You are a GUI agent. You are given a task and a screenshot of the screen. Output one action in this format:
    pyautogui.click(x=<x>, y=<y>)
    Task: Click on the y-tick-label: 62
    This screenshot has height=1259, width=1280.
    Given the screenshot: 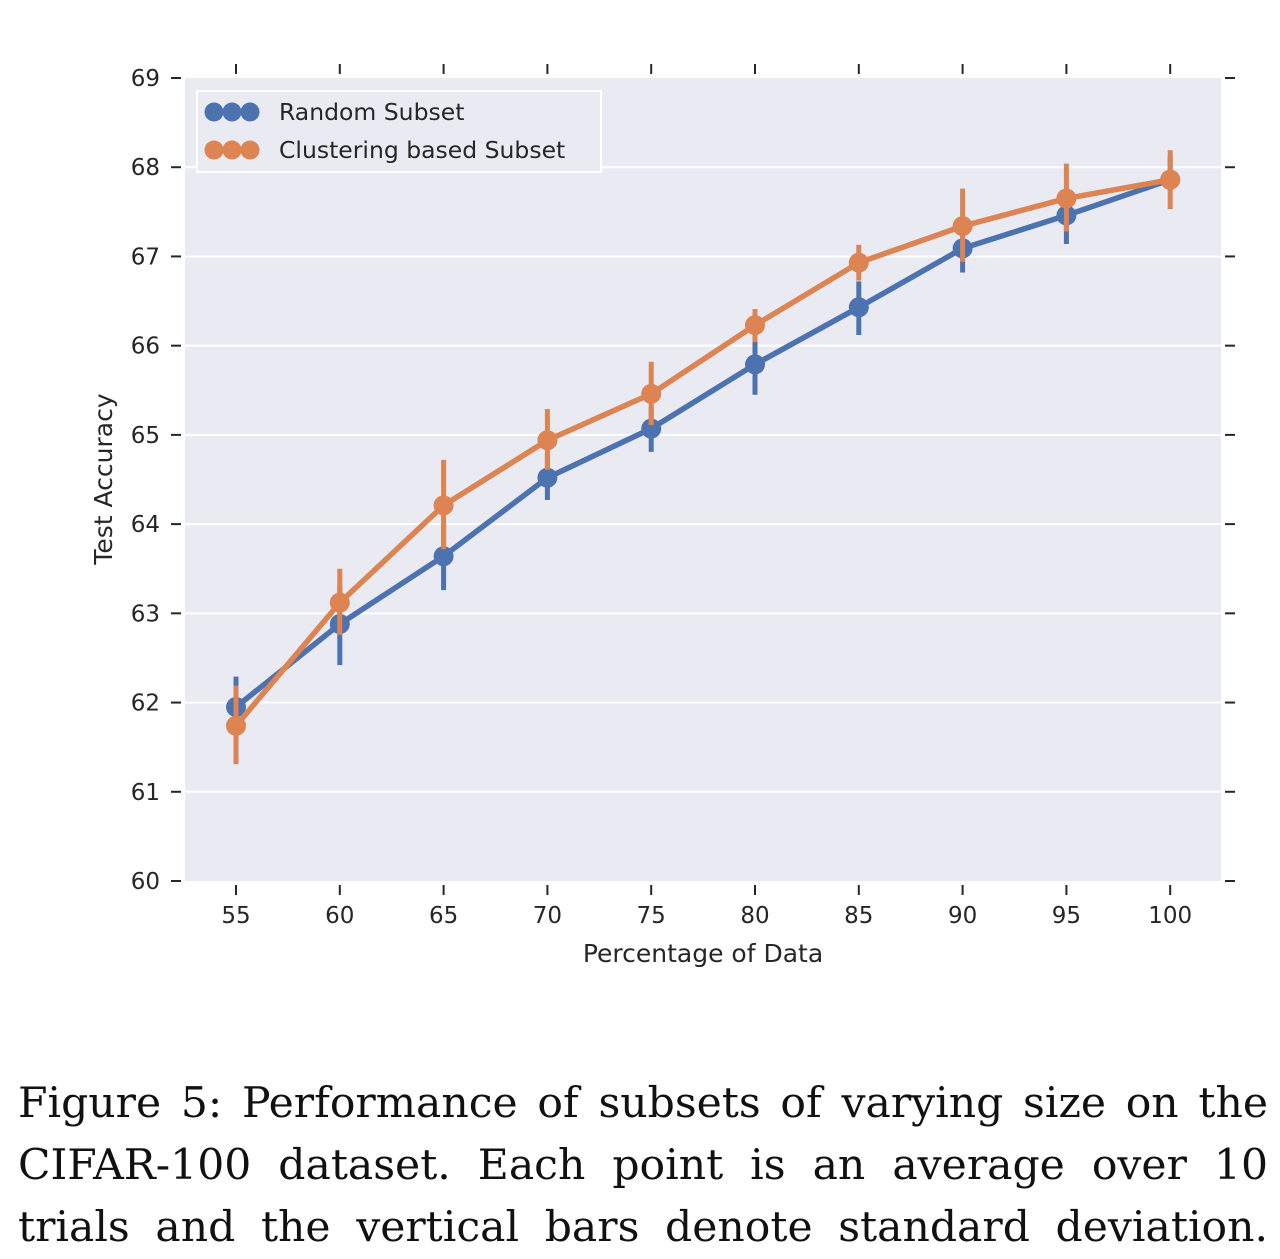 What is the action you would take?
    pyautogui.click(x=145, y=704)
    